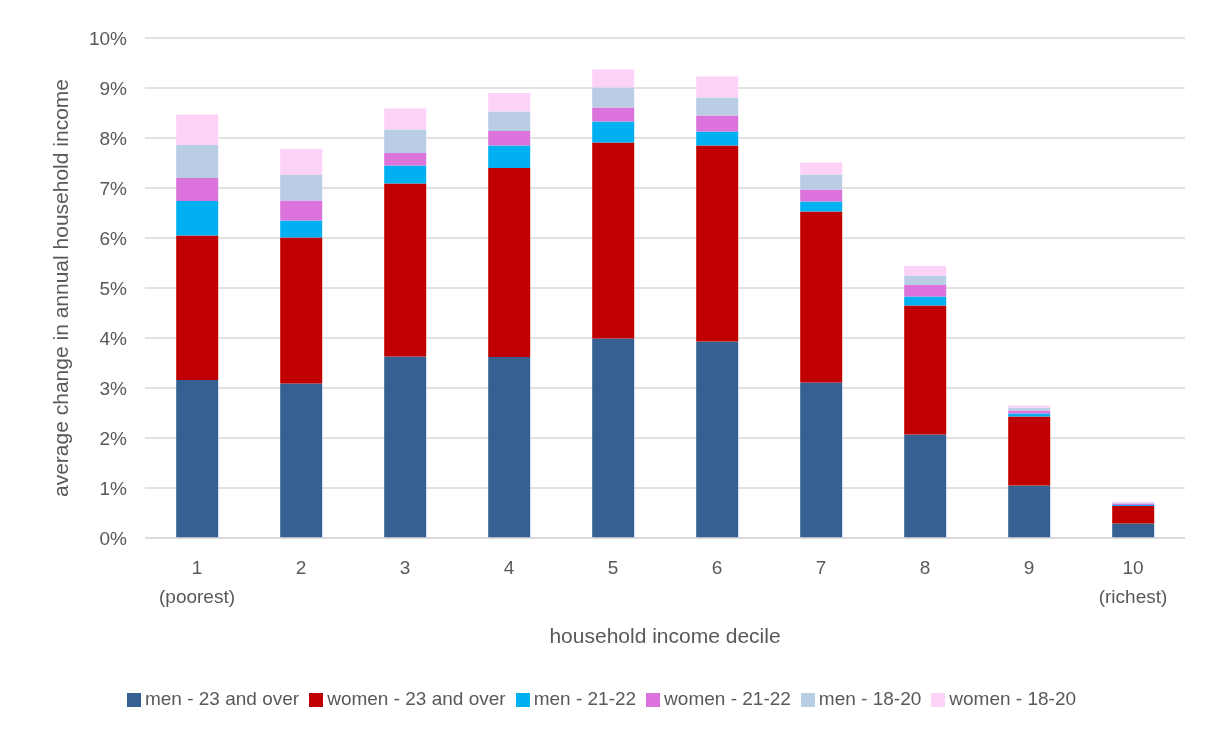 The image size is (1205, 740). I want to click on y-tick-label: 0%, so click(113, 538).